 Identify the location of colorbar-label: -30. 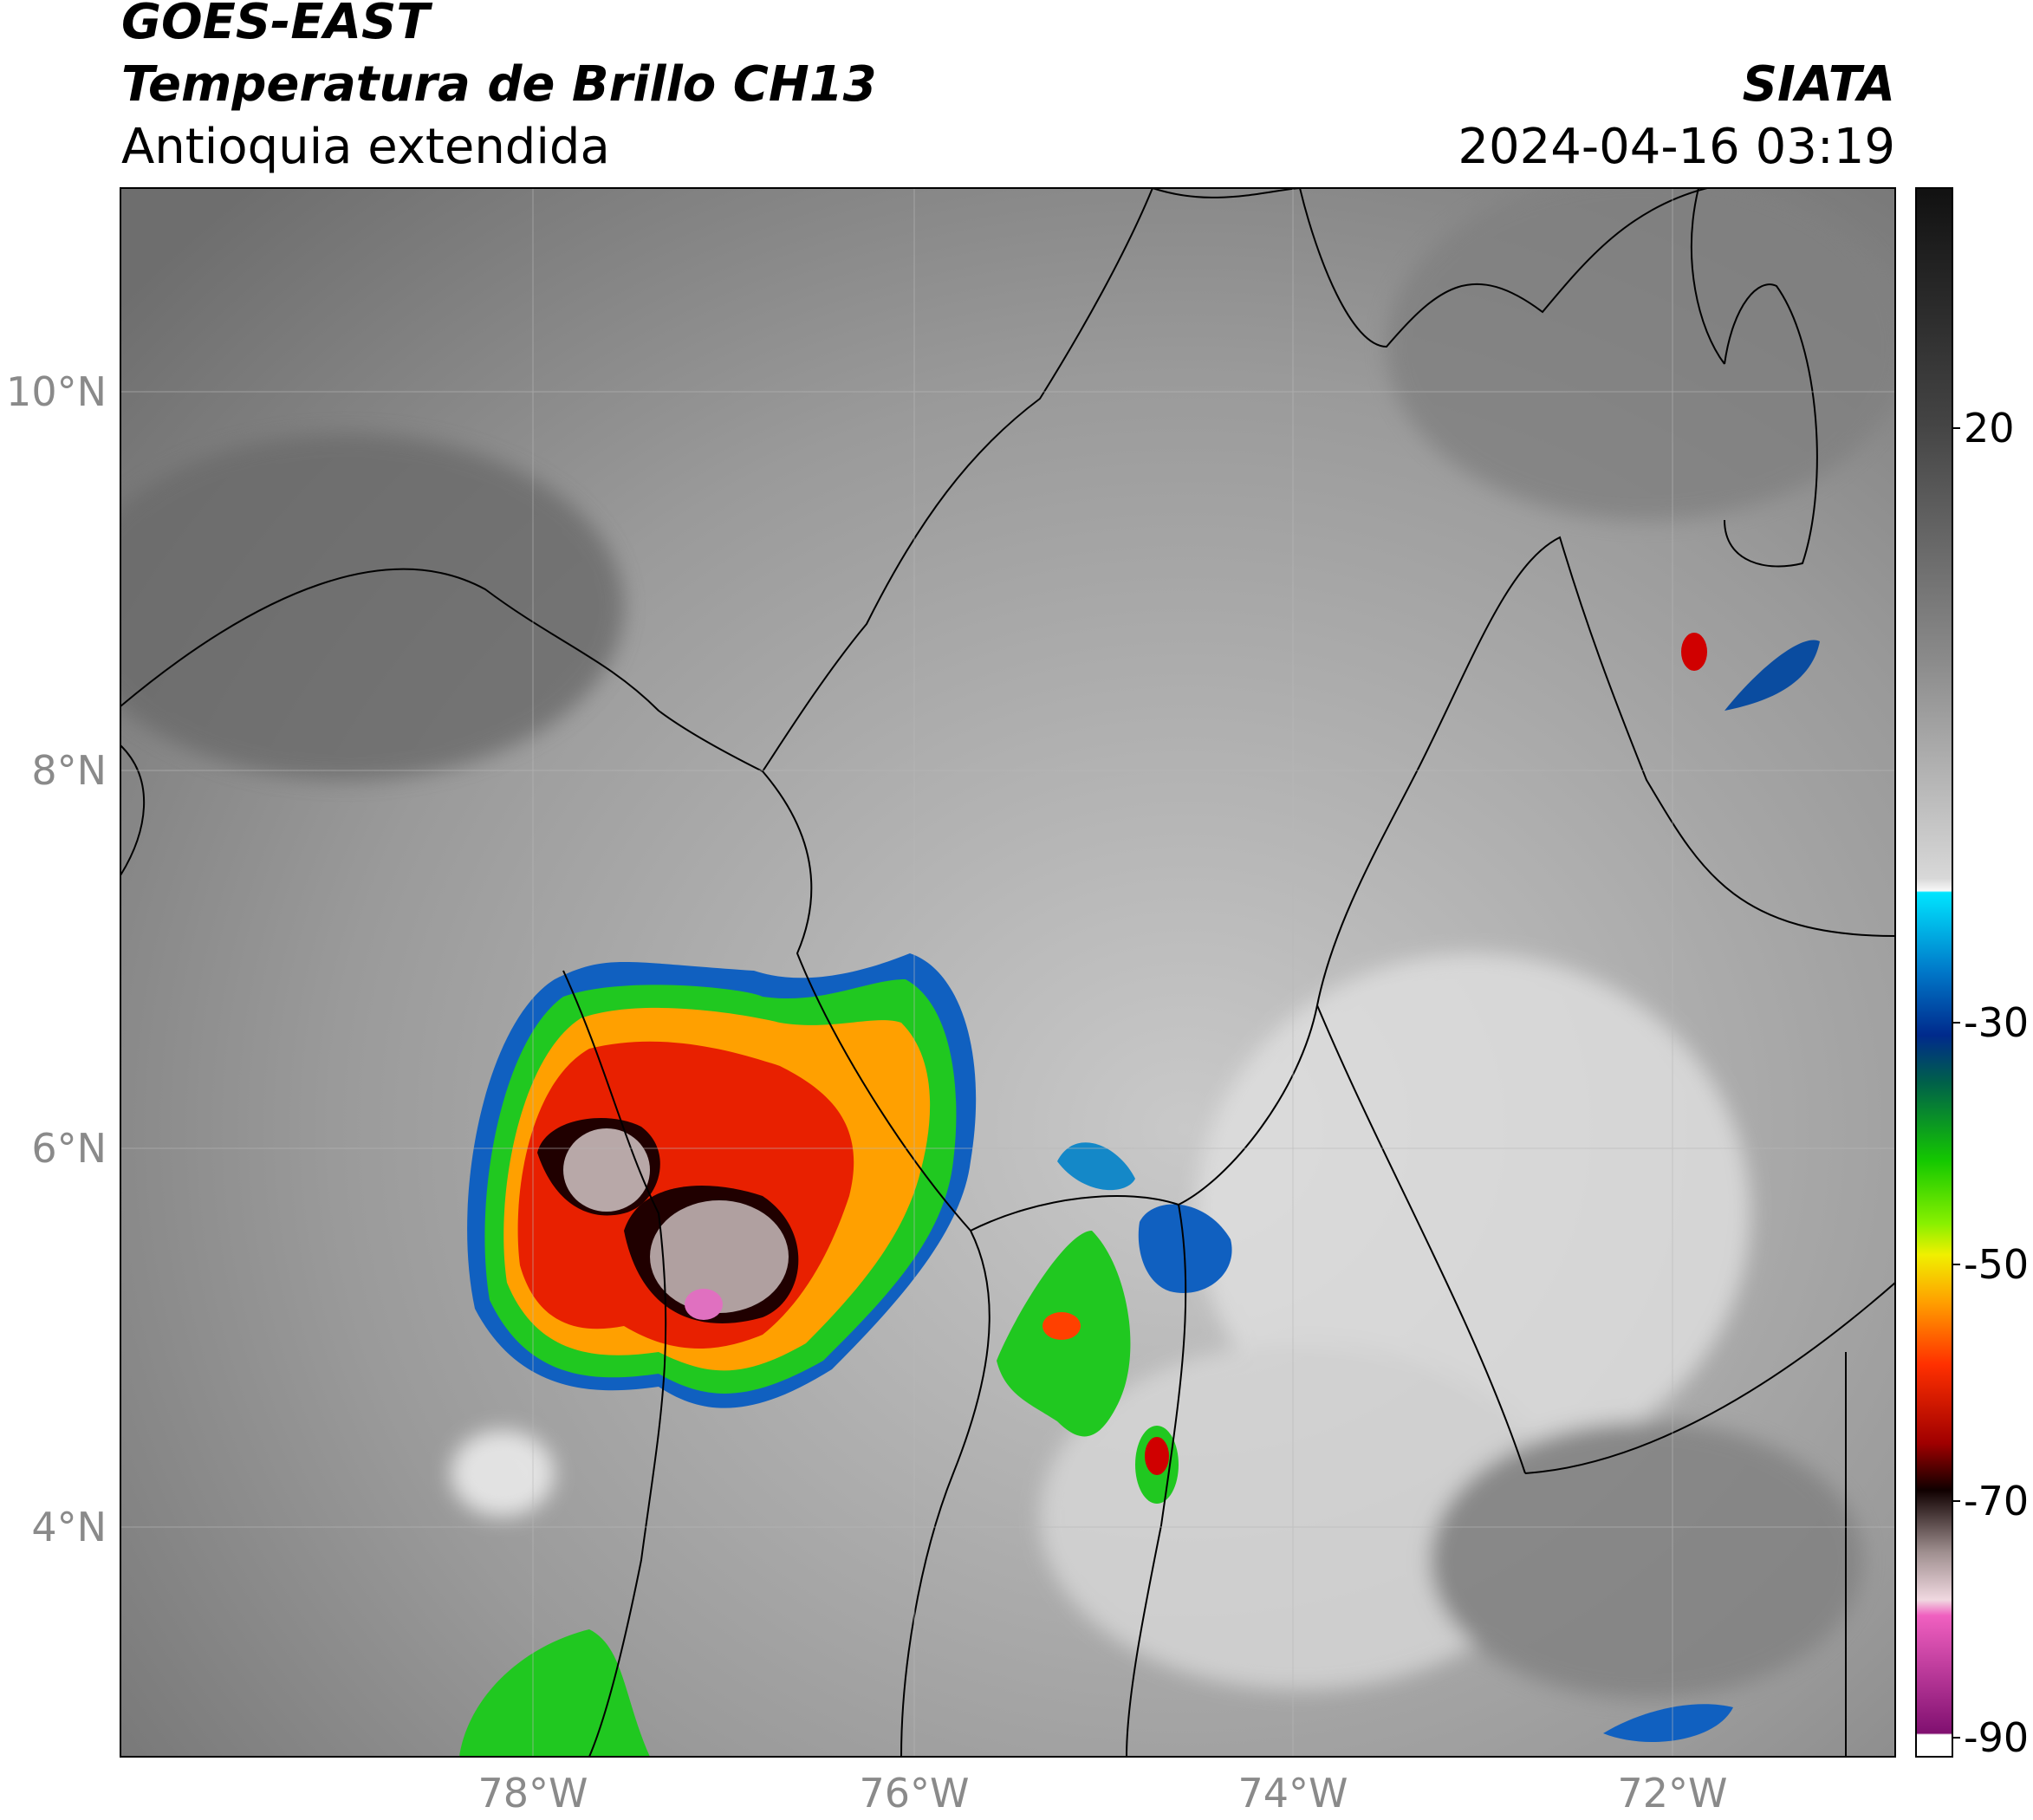
(1997, 1022).